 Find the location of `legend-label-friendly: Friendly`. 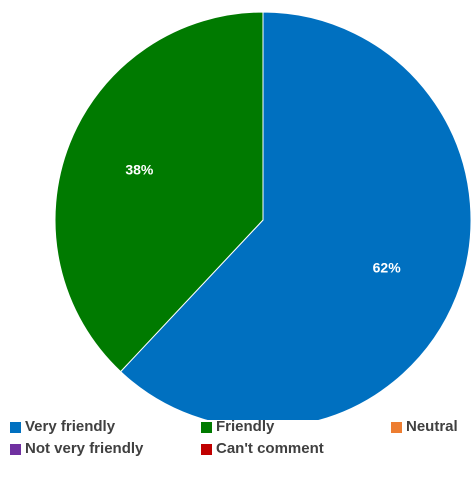

legend-label-friendly: Friendly is located at coordinates (245, 426).